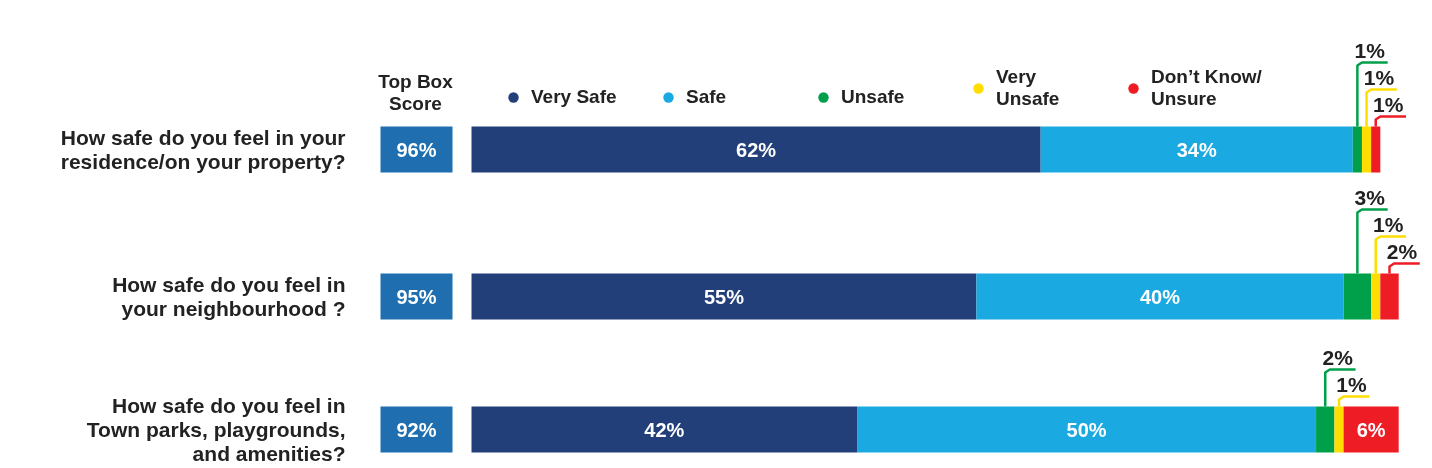  What do you see at coordinates (229, 296) in the screenshot?
I see `y-tick-label: How safe do you feel in your neighbourhood ?` at bounding box center [229, 296].